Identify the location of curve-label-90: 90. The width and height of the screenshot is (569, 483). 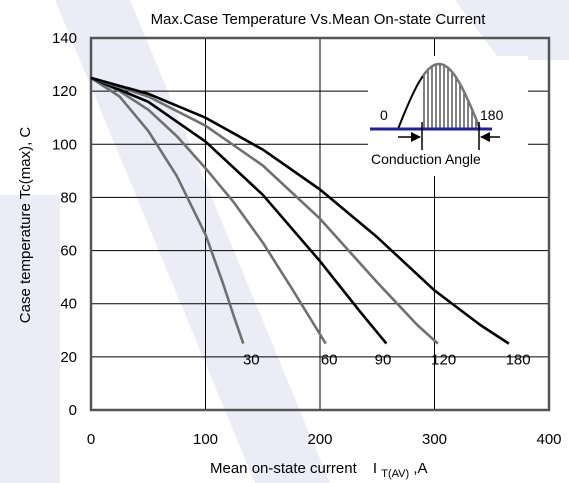
(383, 360).